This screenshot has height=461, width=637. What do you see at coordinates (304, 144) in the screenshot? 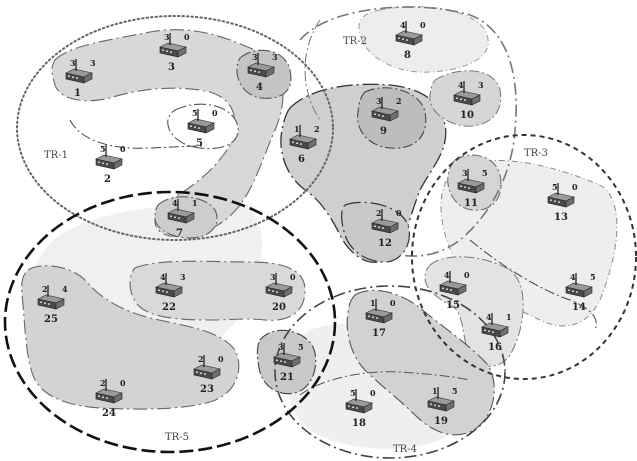
I see `router-node-6: 1 2 6` at bounding box center [304, 144].